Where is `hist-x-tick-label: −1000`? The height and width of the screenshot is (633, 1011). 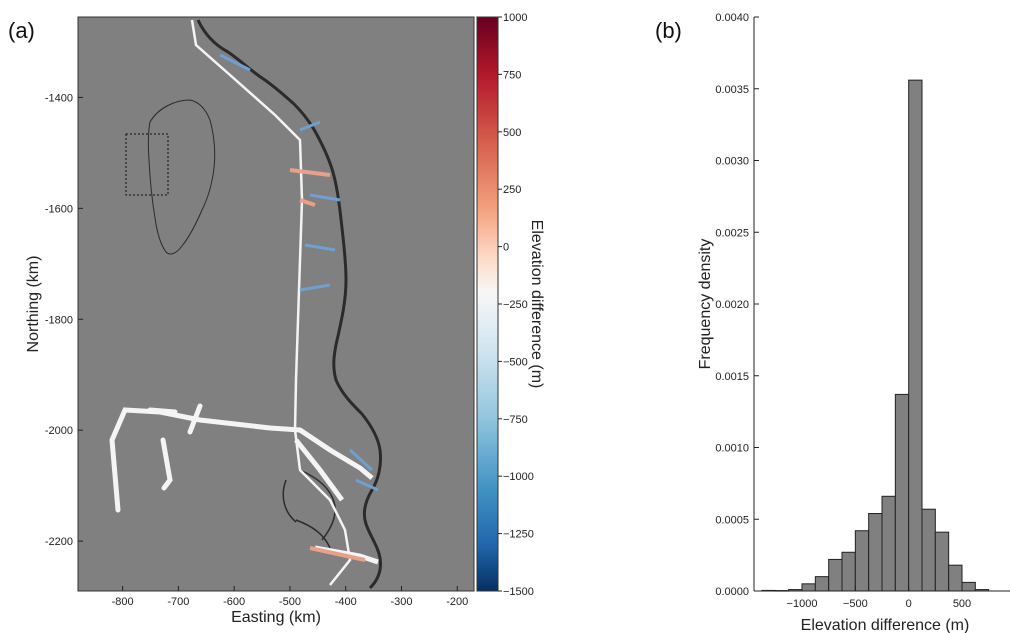
hist-x-tick-label: −1000 is located at coordinates (802, 604).